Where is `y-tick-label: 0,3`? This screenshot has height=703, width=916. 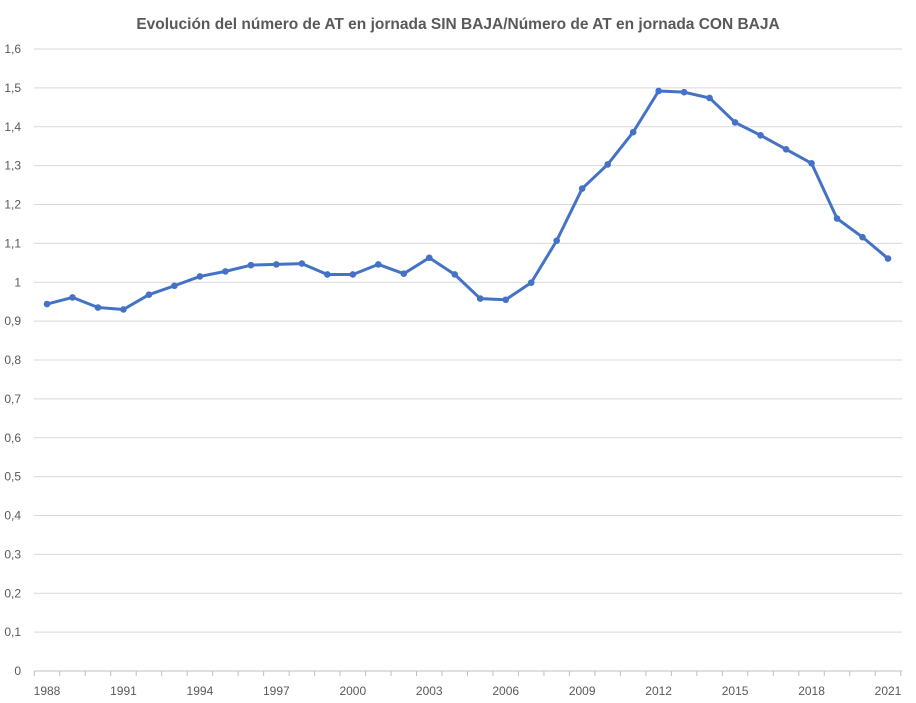
y-tick-label: 0,3 is located at coordinates (12, 554).